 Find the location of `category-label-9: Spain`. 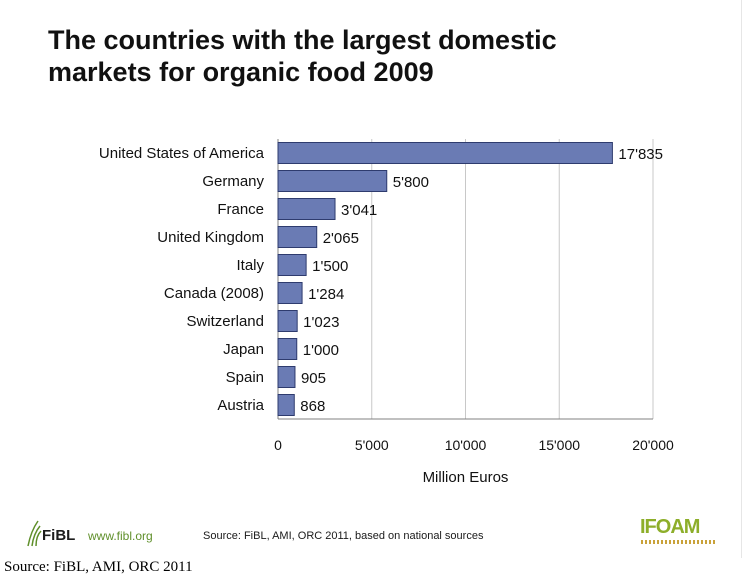

category-label-9: Spain is located at coordinates (245, 377).